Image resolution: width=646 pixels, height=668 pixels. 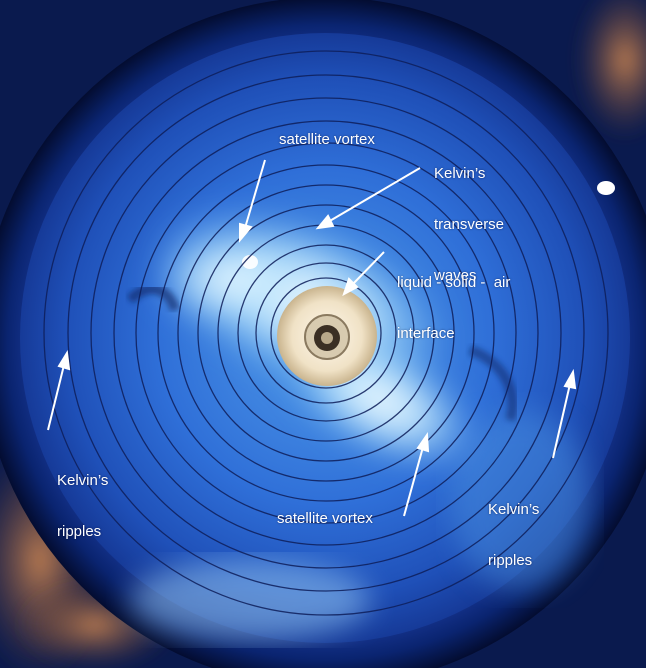 I want to click on label-line: liquid - solid - air, so click(x=454, y=282).